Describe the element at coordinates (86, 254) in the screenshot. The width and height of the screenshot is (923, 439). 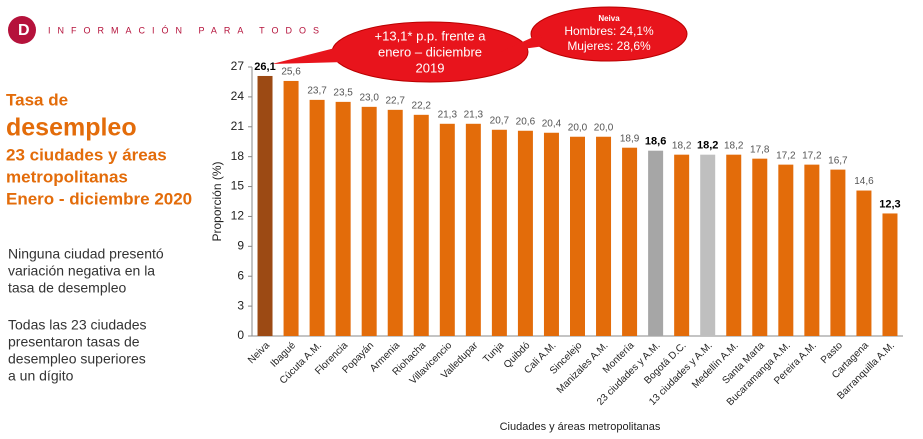
I see `note: Ninguna ciudad presentó` at that location.